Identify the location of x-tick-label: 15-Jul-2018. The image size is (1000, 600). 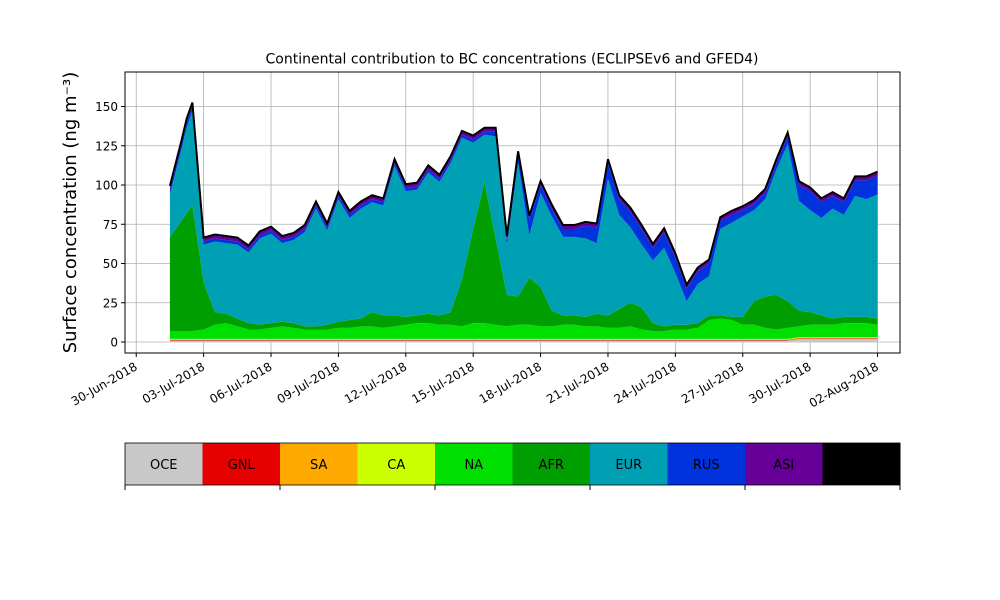
(442, 382).